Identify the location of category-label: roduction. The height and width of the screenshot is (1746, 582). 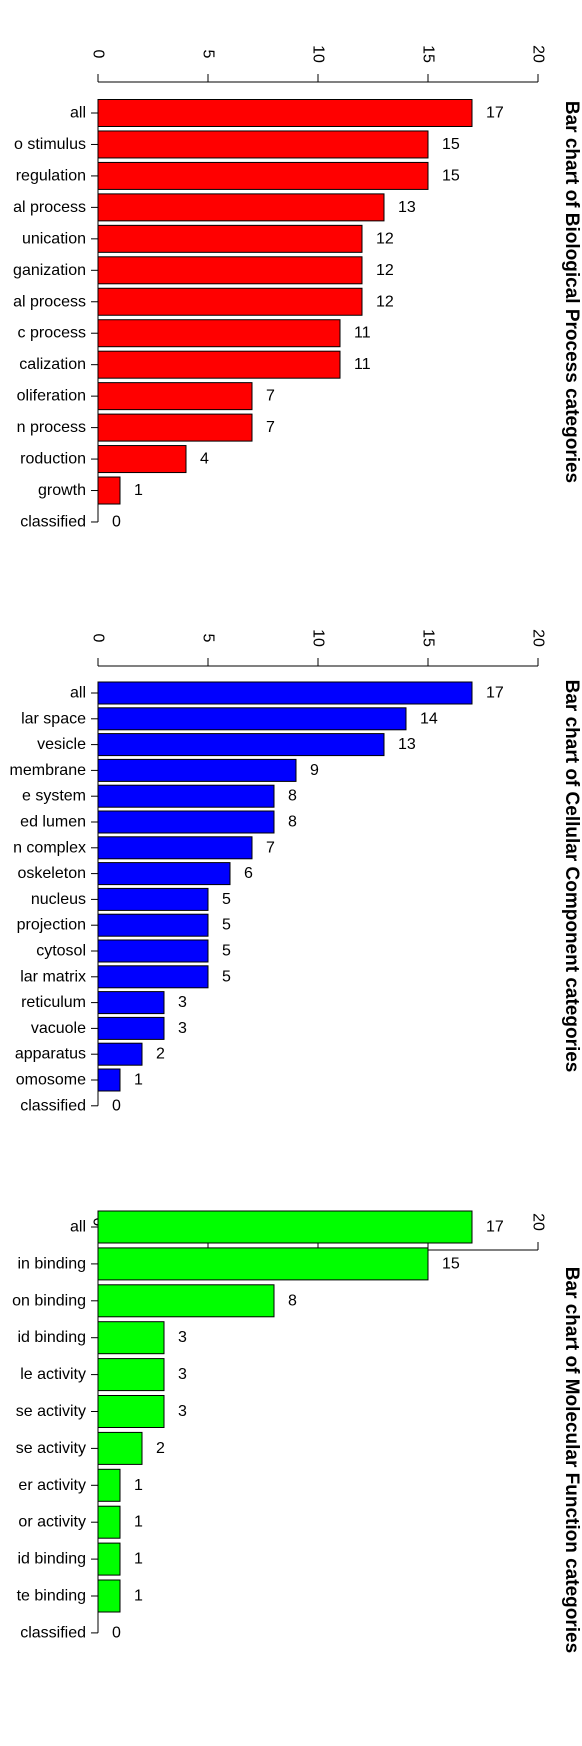
(53, 459).